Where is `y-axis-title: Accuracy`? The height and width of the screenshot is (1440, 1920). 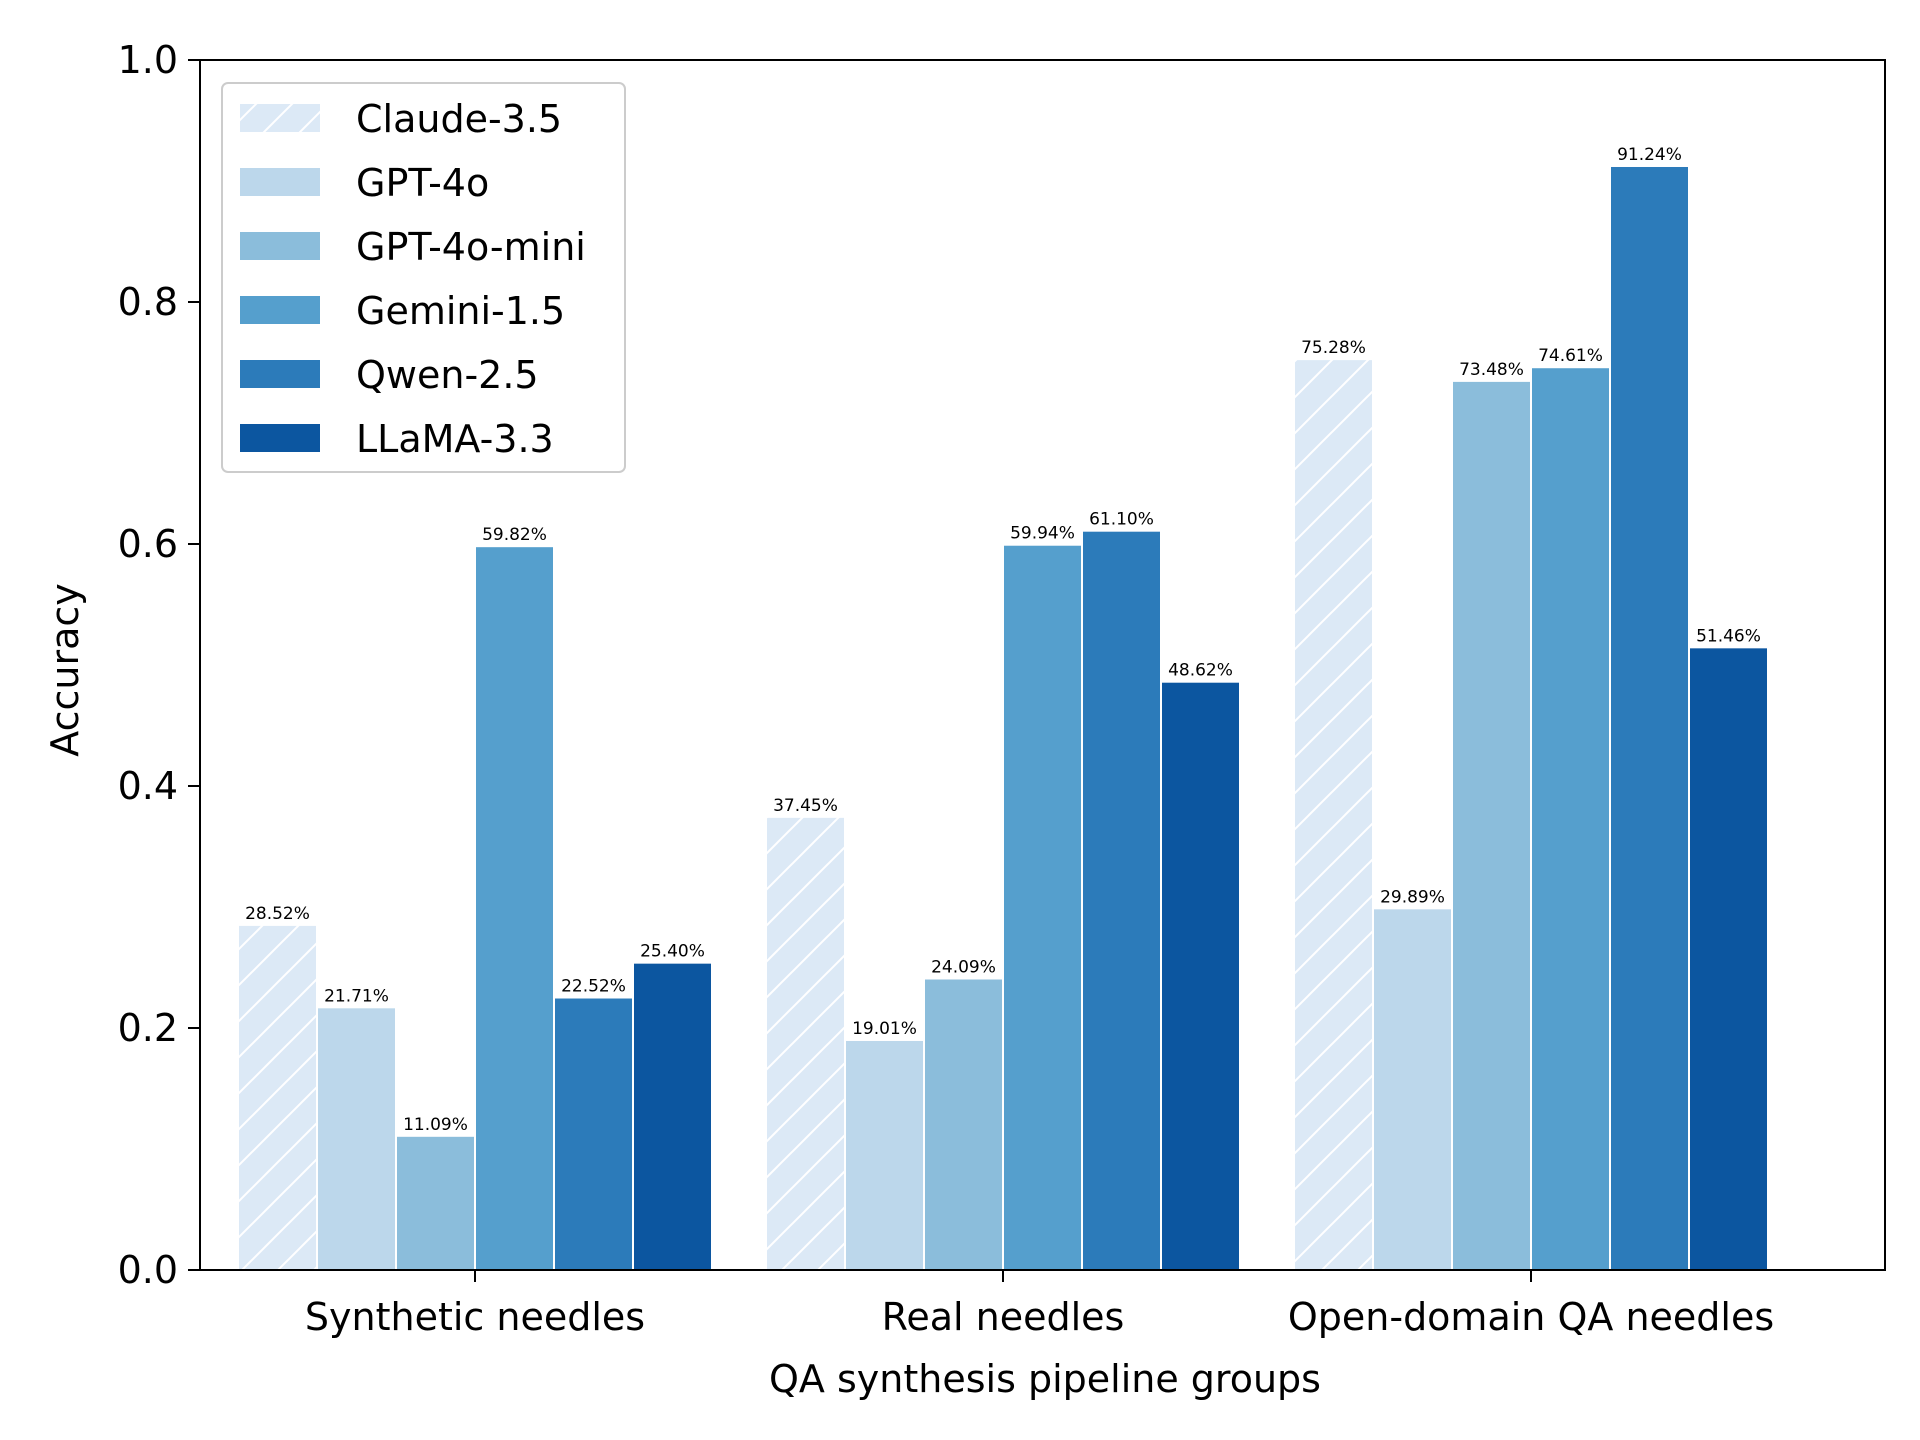
y-axis-title: Accuracy is located at coordinates (65, 670).